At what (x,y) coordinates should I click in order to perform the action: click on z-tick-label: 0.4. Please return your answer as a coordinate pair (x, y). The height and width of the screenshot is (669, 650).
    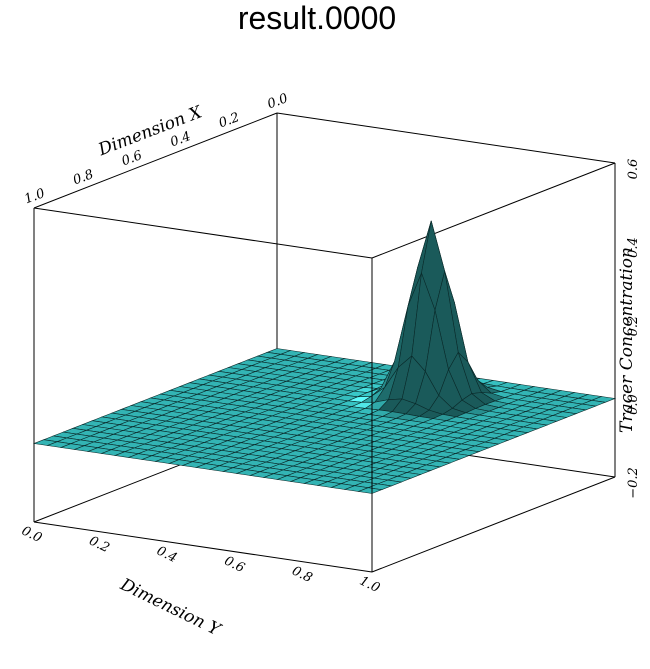
    Looking at the image, I should click on (633, 247).